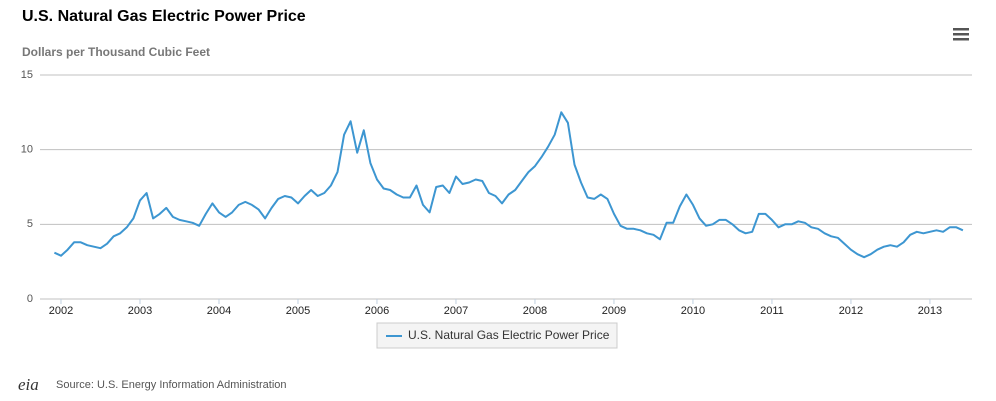 This screenshot has height=401, width=996. What do you see at coordinates (930, 311) in the screenshot?
I see `x-tick-label: 2013` at bounding box center [930, 311].